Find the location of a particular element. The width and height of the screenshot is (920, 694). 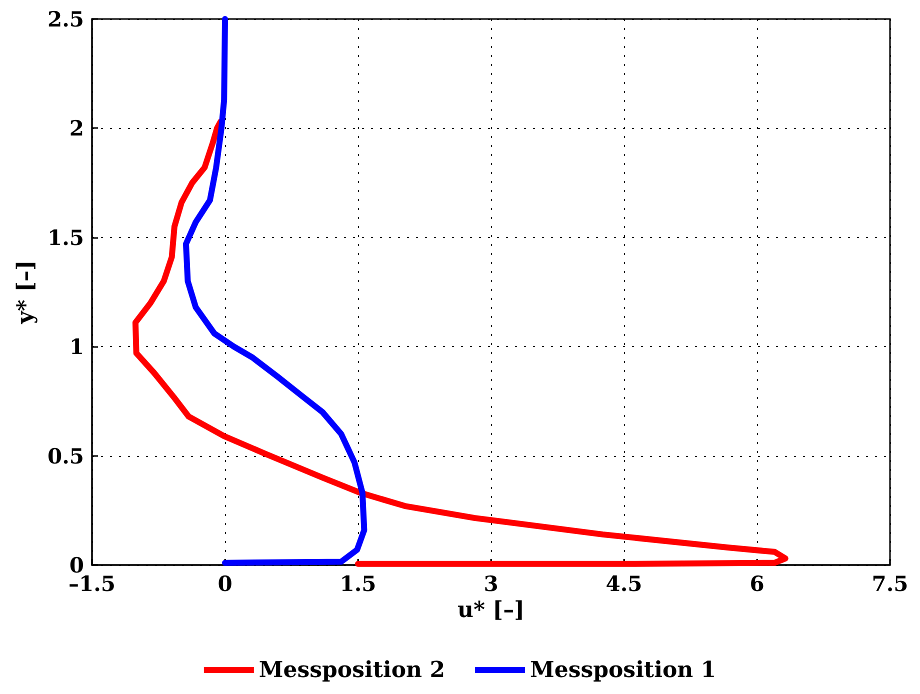

x-tick-label: 6 is located at coordinates (757, 583).